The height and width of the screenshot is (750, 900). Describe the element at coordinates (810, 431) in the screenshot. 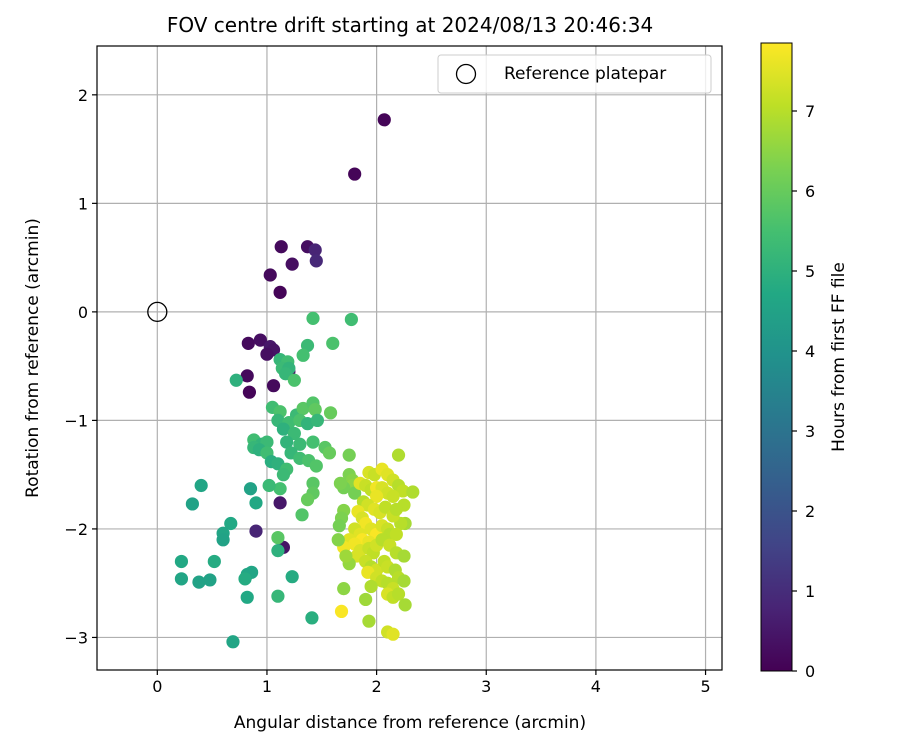

I see `colorbar-tick-label: 3` at that location.